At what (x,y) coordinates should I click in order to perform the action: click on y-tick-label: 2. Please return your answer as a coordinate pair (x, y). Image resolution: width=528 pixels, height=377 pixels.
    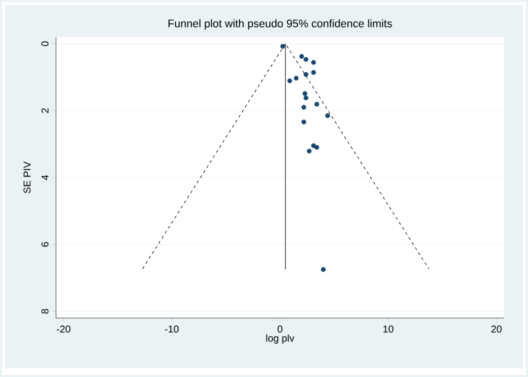
    Looking at the image, I should click on (45, 110).